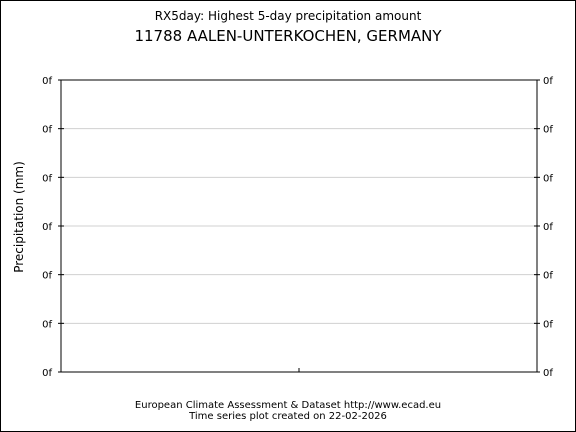 This screenshot has width=576, height=432. I want to click on y-axis-label: Precipitation (mm), so click(19, 217).